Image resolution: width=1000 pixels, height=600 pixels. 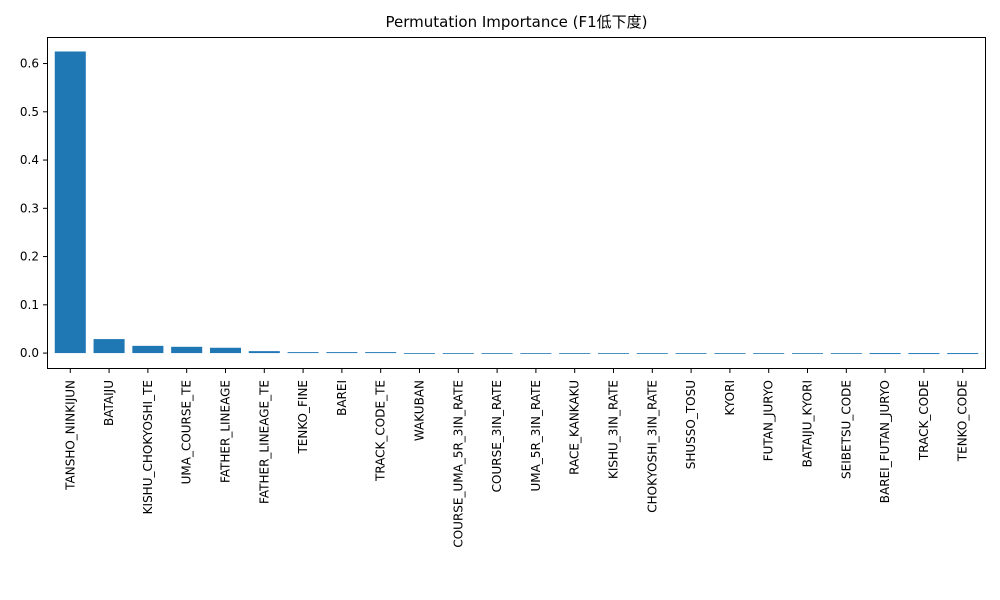 What do you see at coordinates (536, 436) in the screenshot?
I see `x-tick-label: UMA_5R_3IN_RATE` at bounding box center [536, 436].